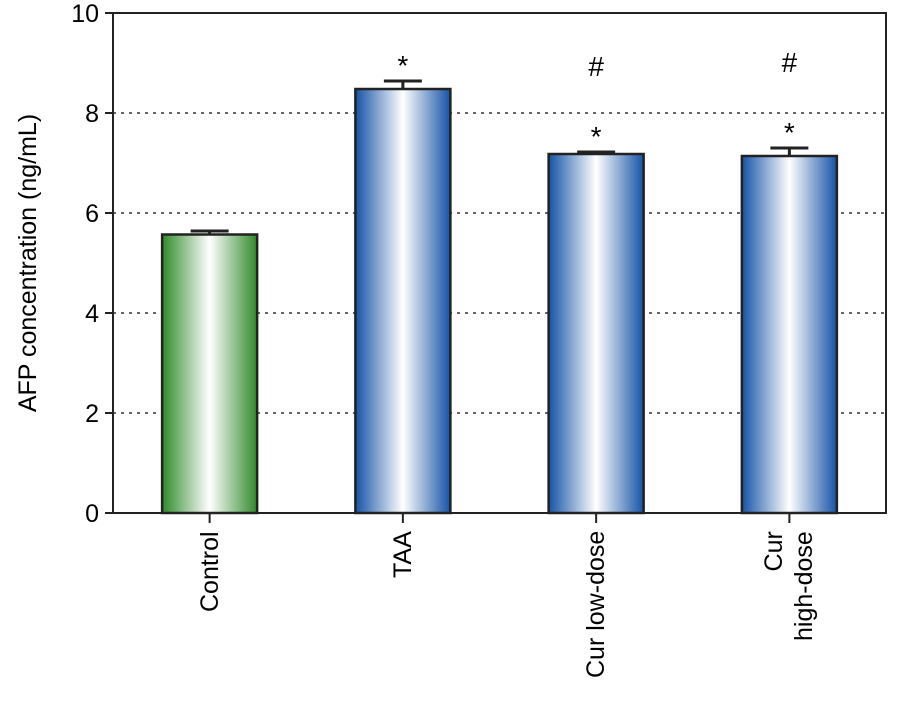 The width and height of the screenshot is (899, 717). Describe the element at coordinates (92, 114) in the screenshot. I see `y-tick-label: 8` at that location.